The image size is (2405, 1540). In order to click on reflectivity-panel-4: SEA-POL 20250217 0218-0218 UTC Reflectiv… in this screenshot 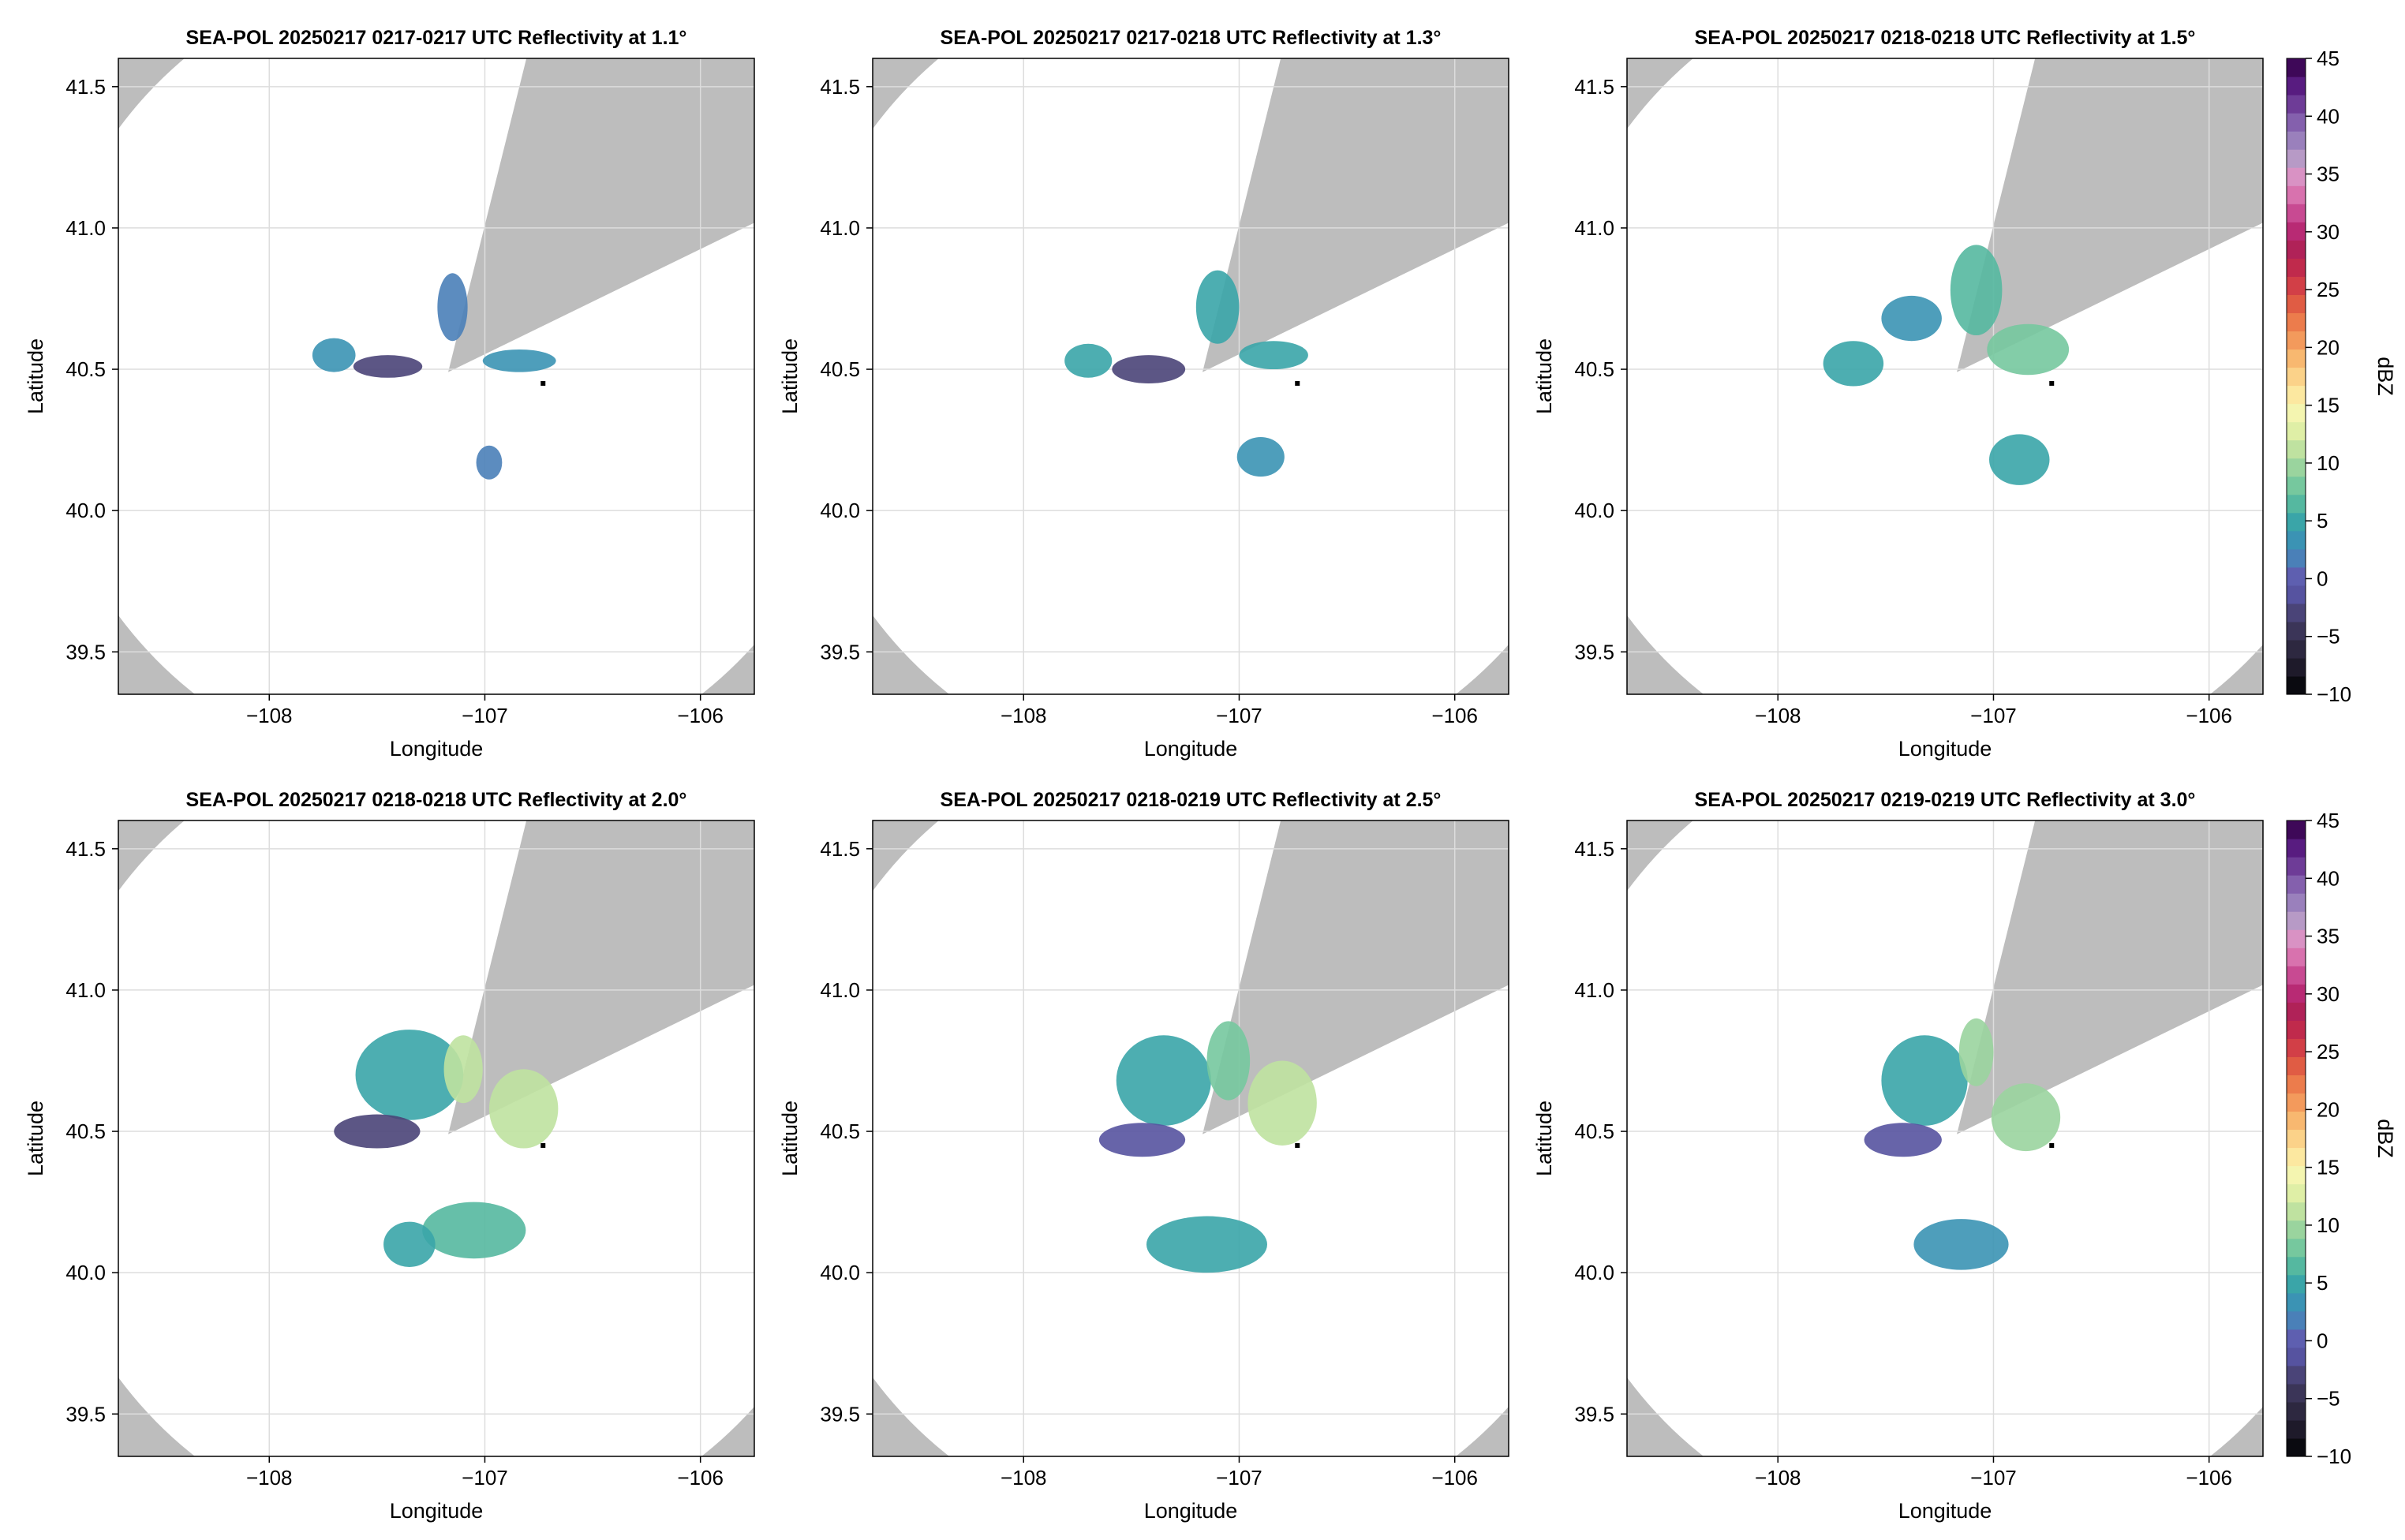, I will do `click(389, 1156)`.